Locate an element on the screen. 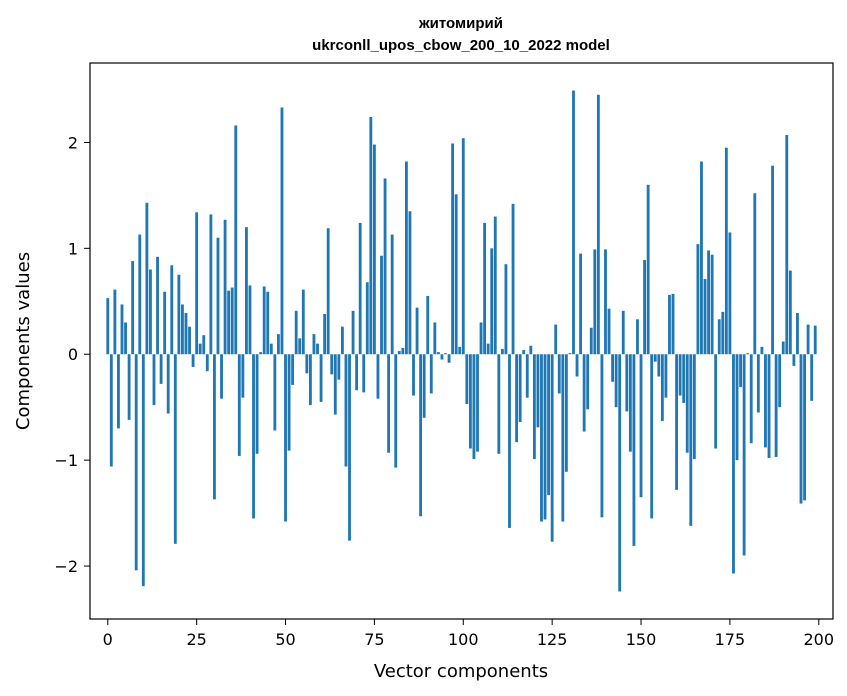 The height and width of the screenshot is (696, 847). x-tick-label: 0 is located at coordinates (108, 639).